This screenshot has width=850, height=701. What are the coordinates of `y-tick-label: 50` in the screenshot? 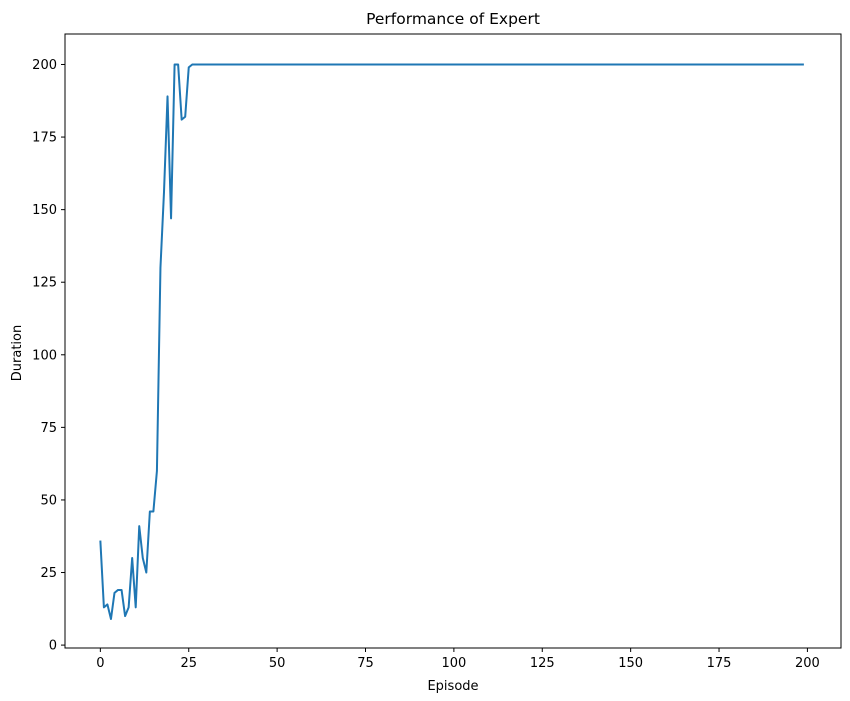 It's located at (48, 500).